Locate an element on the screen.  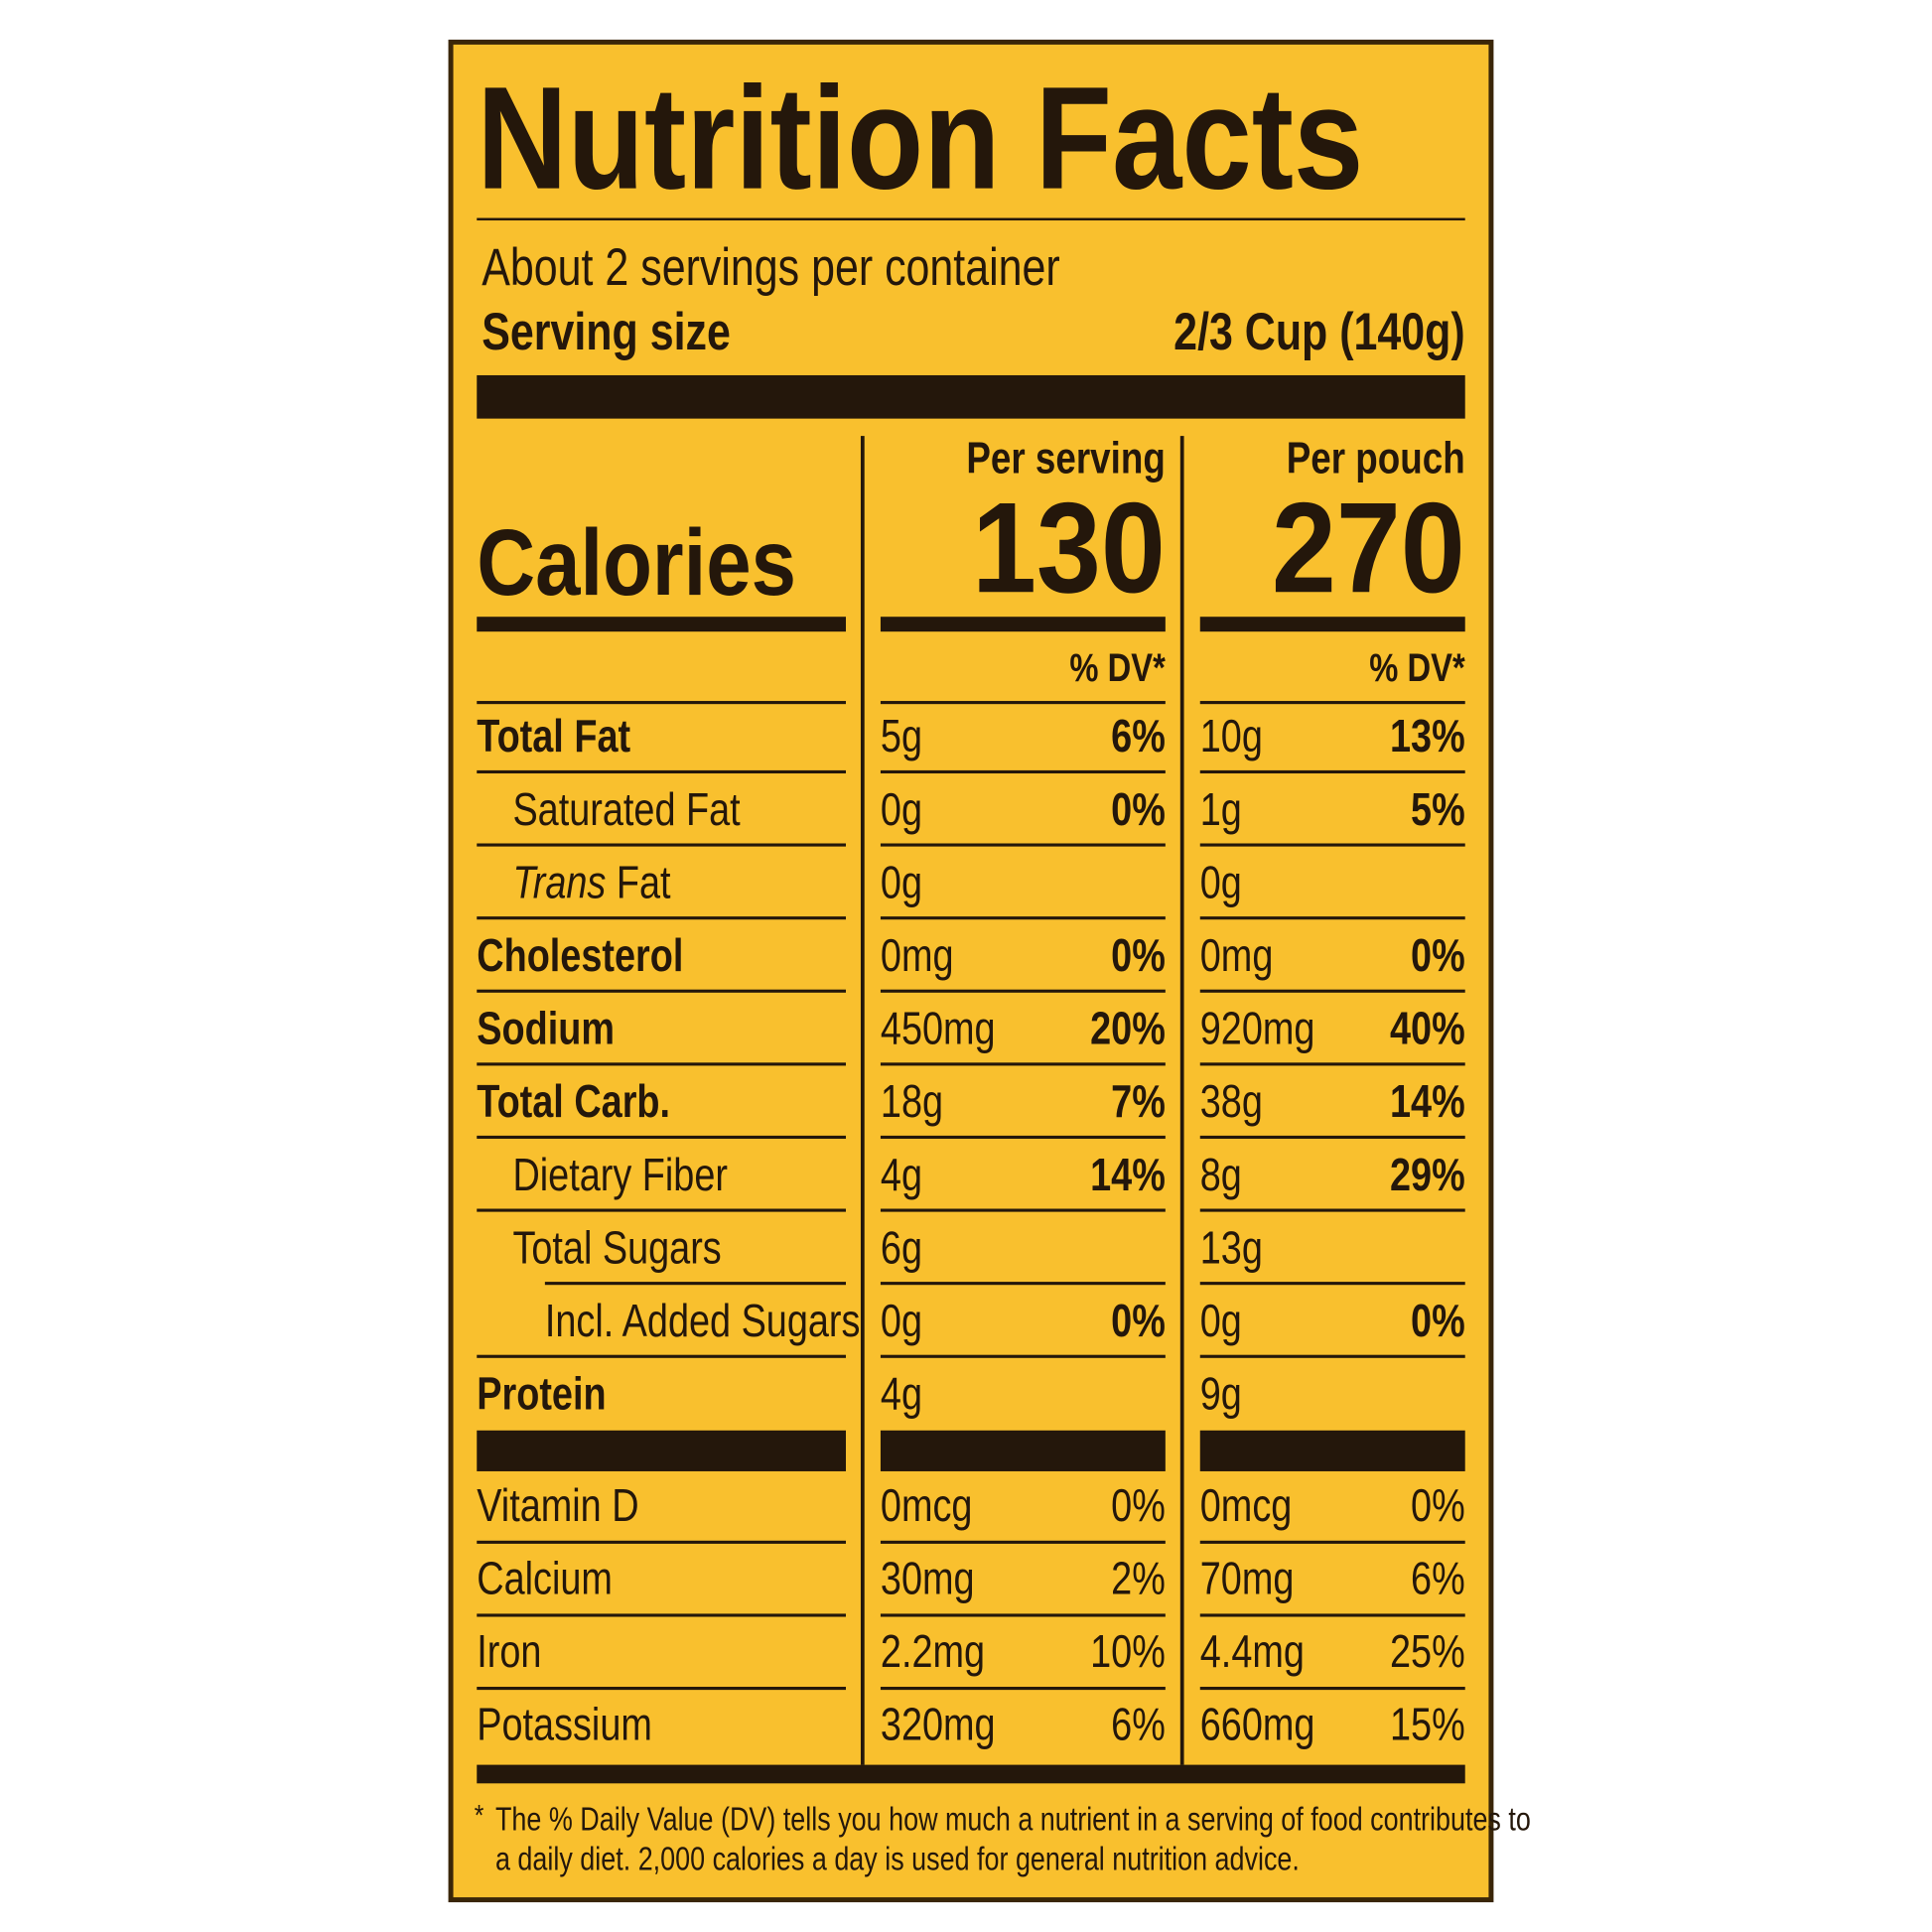
calories-label: Calories is located at coordinates (637, 562).